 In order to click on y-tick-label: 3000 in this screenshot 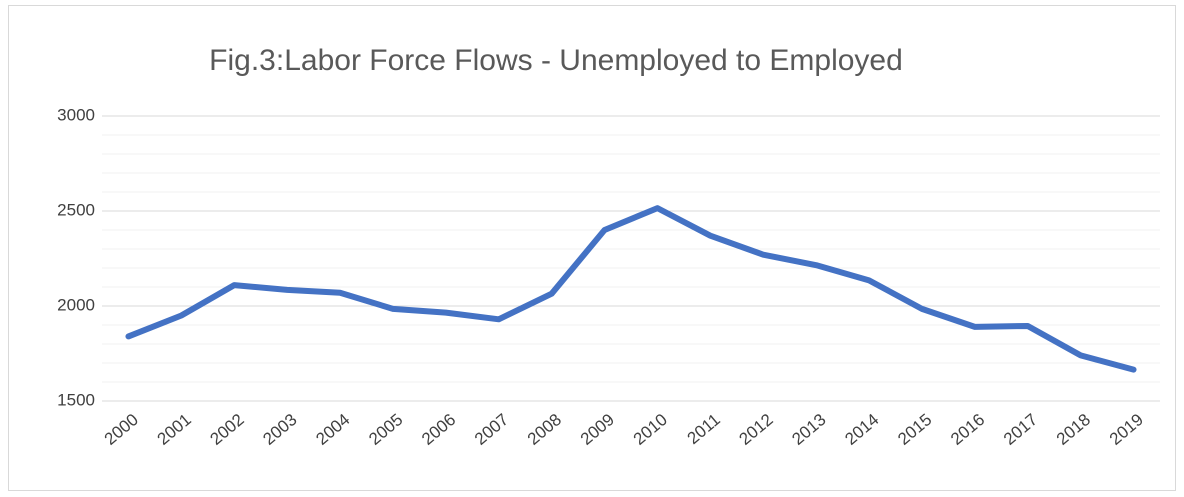, I will do `click(76, 114)`.